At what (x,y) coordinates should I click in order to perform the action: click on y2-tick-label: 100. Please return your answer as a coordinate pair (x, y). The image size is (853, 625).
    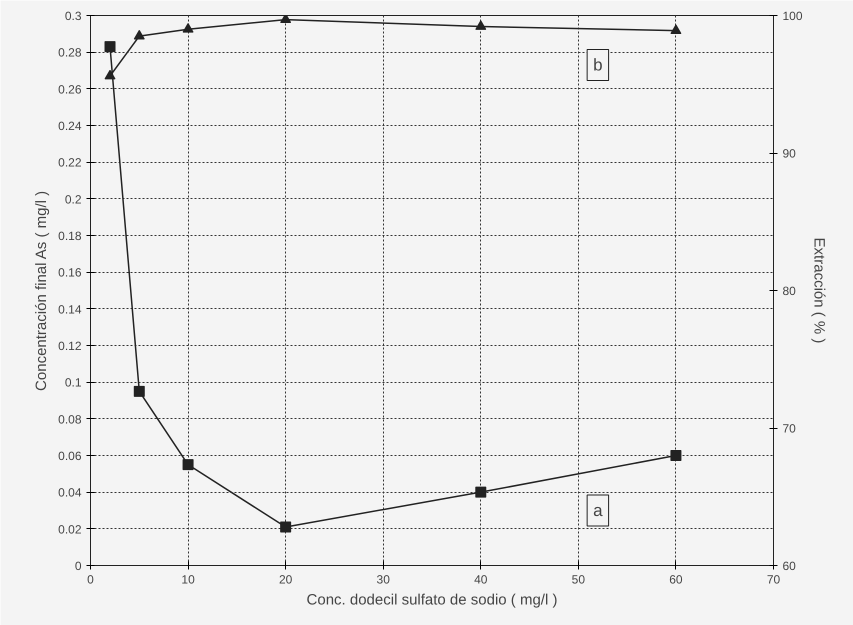
    Looking at the image, I should click on (792, 16).